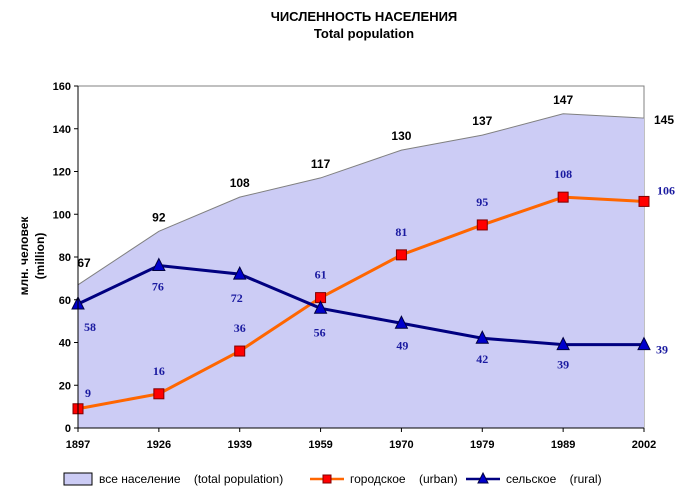  Describe the element at coordinates (62, 173) in the screenshot. I see `y-tick-label: 120` at that location.